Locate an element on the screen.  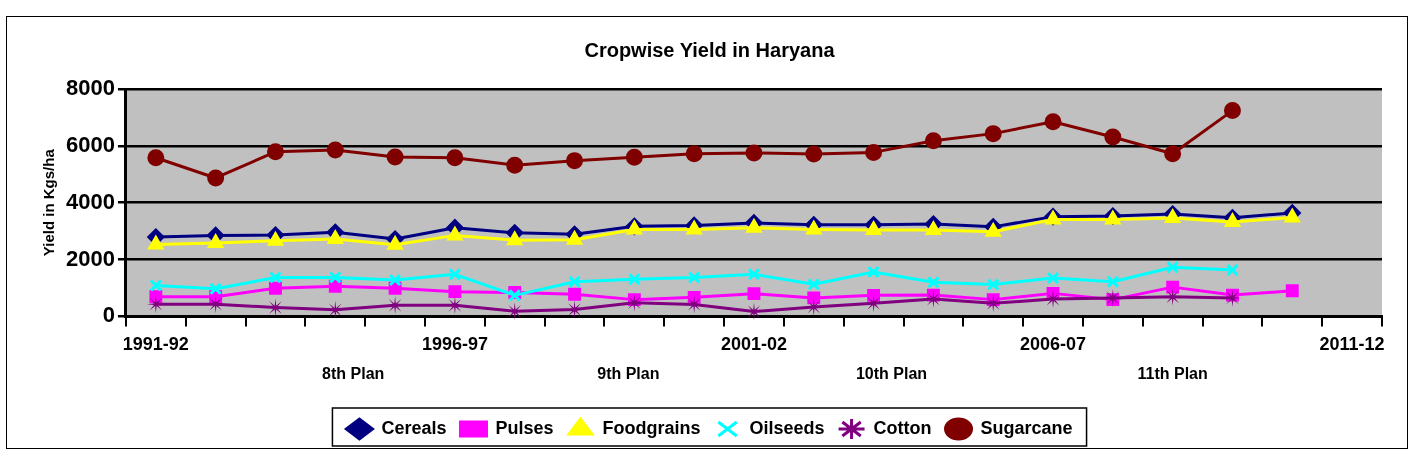
x-tick-label: 1991-92 is located at coordinates (155, 344).